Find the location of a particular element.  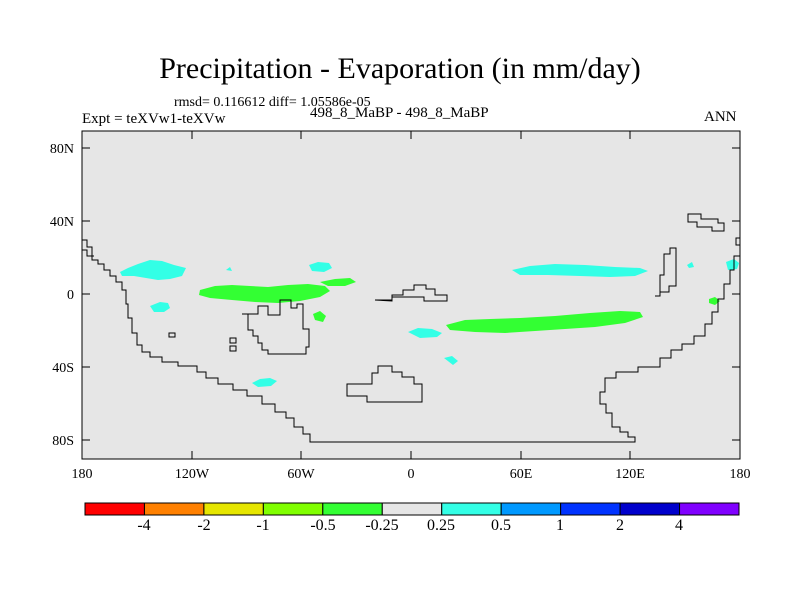

colorbar-label: -2 is located at coordinates (203, 525).